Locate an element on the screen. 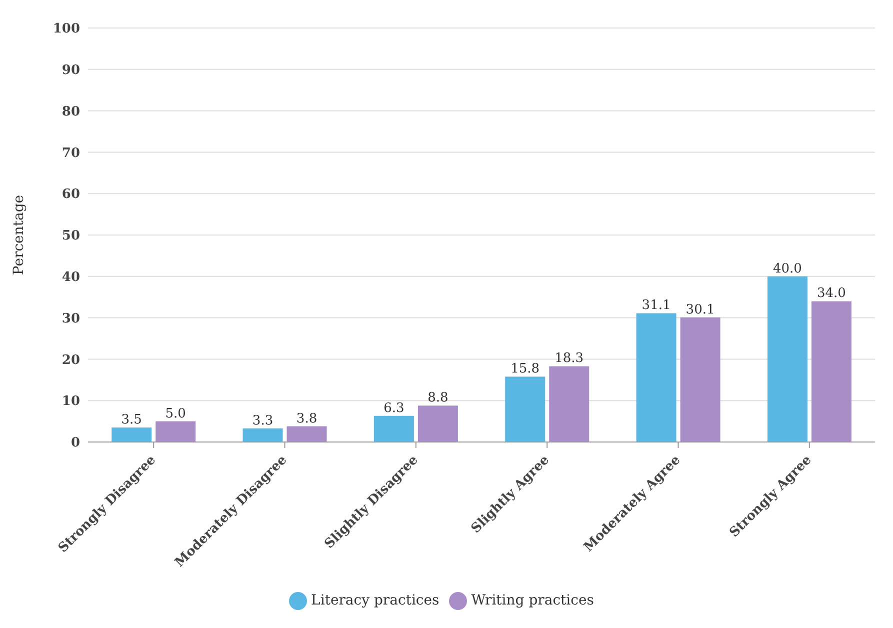 This screenshot has height=628, width=893. y-tick-label: 60 is located at coordinates (71, 194).